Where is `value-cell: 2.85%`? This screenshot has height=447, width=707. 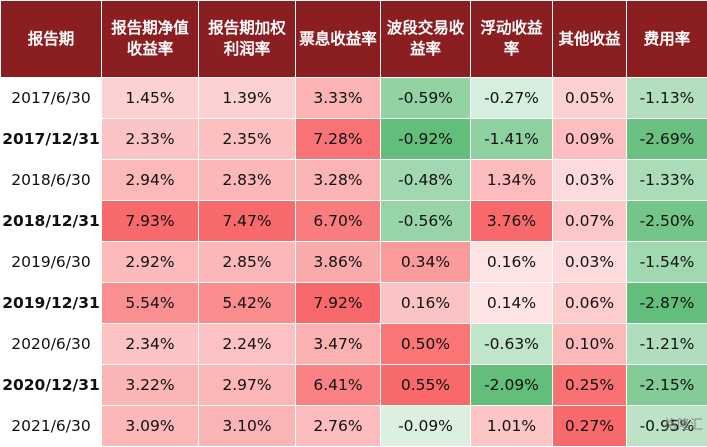 value-cell: 2.85% is located at coordinates (247, 262).